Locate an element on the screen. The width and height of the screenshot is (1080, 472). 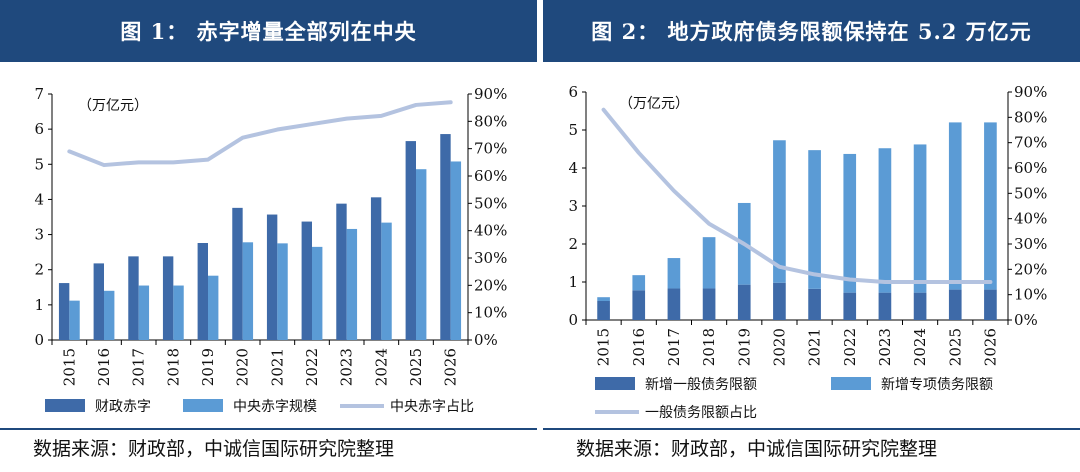
y-right-tick-label: 90% is located at coordinates (1030, 92).